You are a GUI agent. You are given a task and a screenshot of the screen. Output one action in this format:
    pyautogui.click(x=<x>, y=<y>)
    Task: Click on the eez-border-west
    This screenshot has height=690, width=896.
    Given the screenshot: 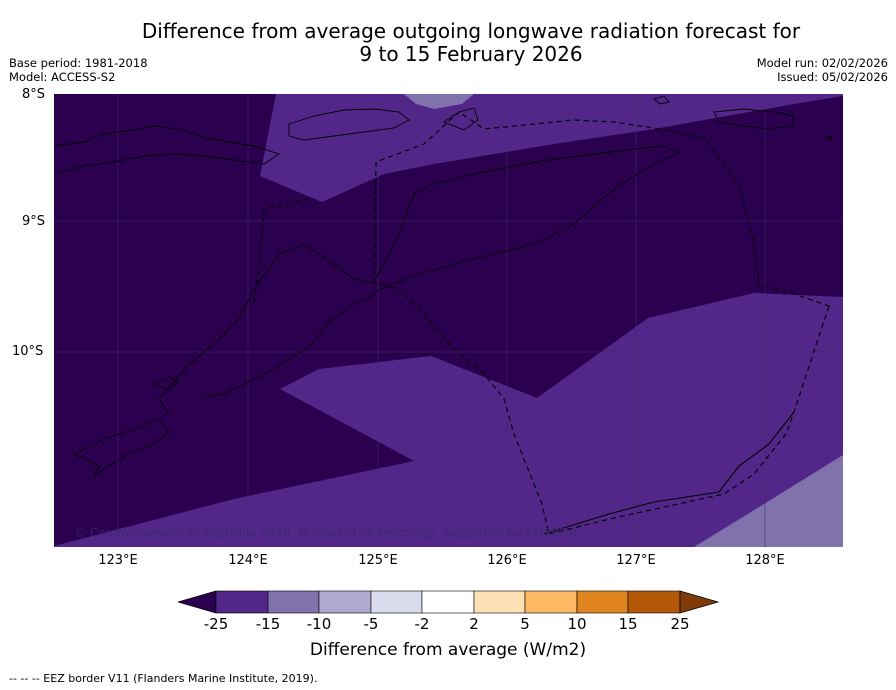 What is the action you would take?
    pyautogui.click(x=281, y=251)
    